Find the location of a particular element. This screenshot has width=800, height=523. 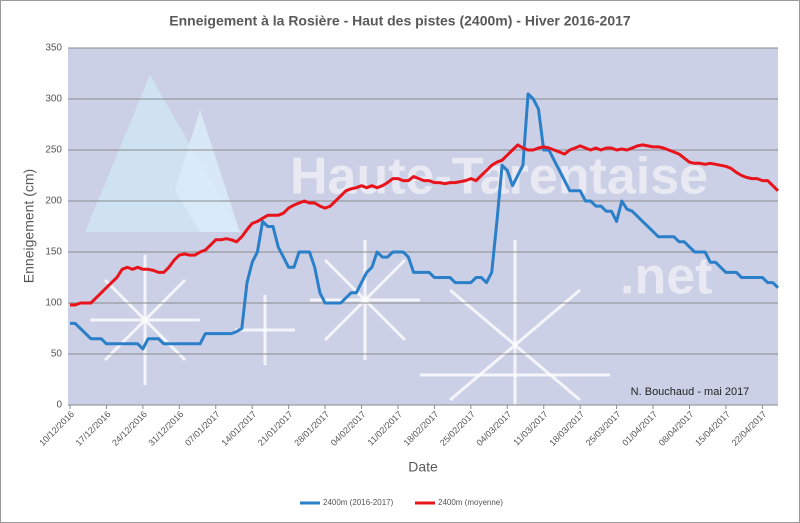

y-tick-label: 150 is located at coordinates (53, 252).